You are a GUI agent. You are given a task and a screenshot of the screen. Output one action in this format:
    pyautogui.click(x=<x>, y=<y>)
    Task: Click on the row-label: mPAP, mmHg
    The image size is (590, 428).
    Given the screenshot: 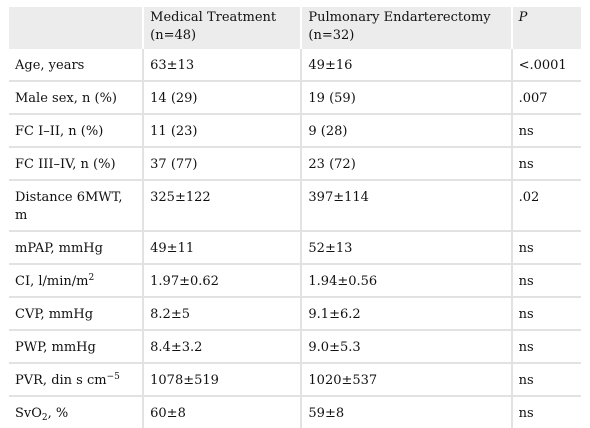 What is the action you would take?
    pyautogui.click(x=59, y=248)
    